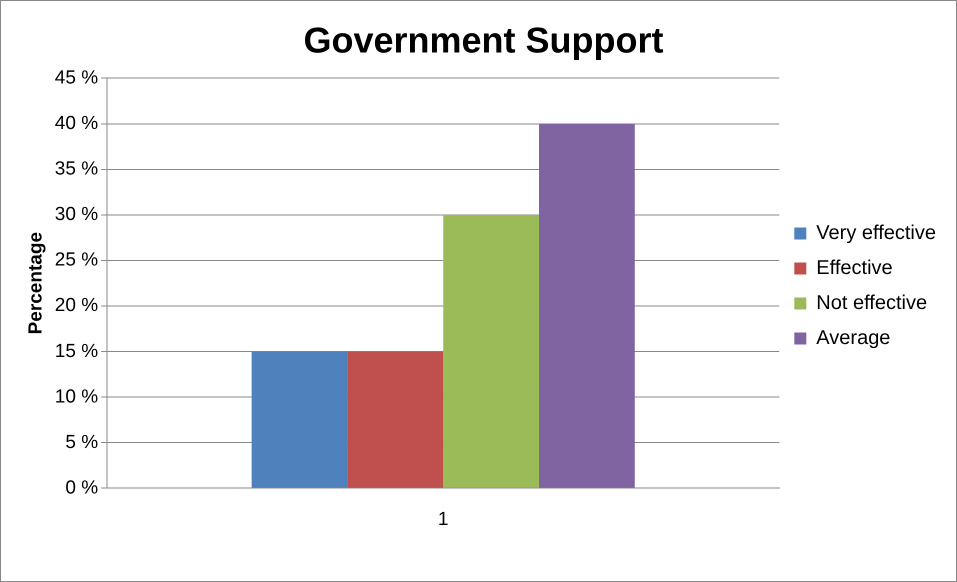 The image size is (957, 582). What do you see at coordinates (76, 169) in the screenshot?
I see `y-tick-label: 35 %` at bounding box center [76, 169].